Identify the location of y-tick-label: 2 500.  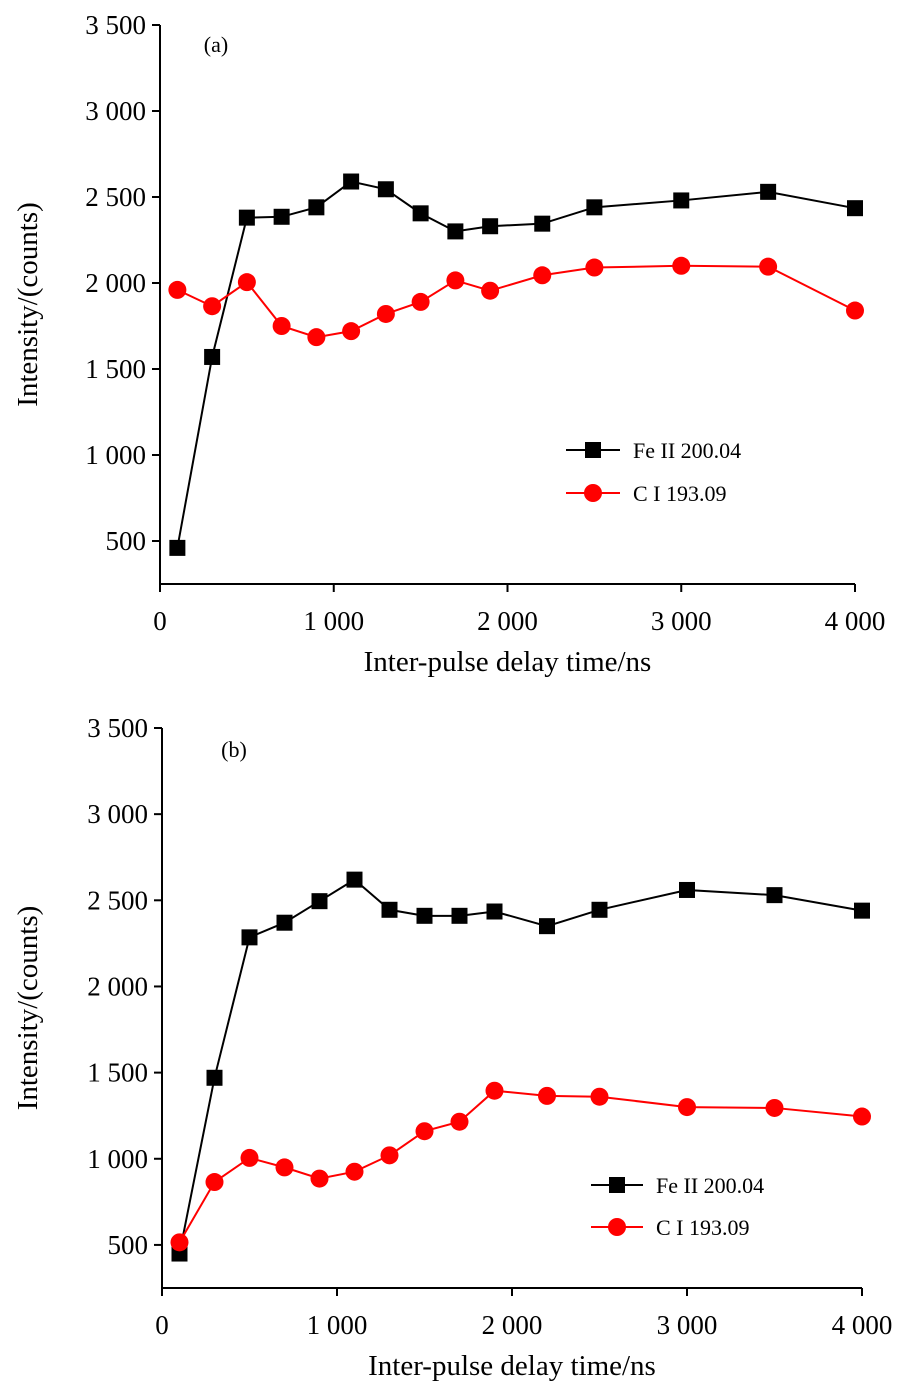
(115, 197).